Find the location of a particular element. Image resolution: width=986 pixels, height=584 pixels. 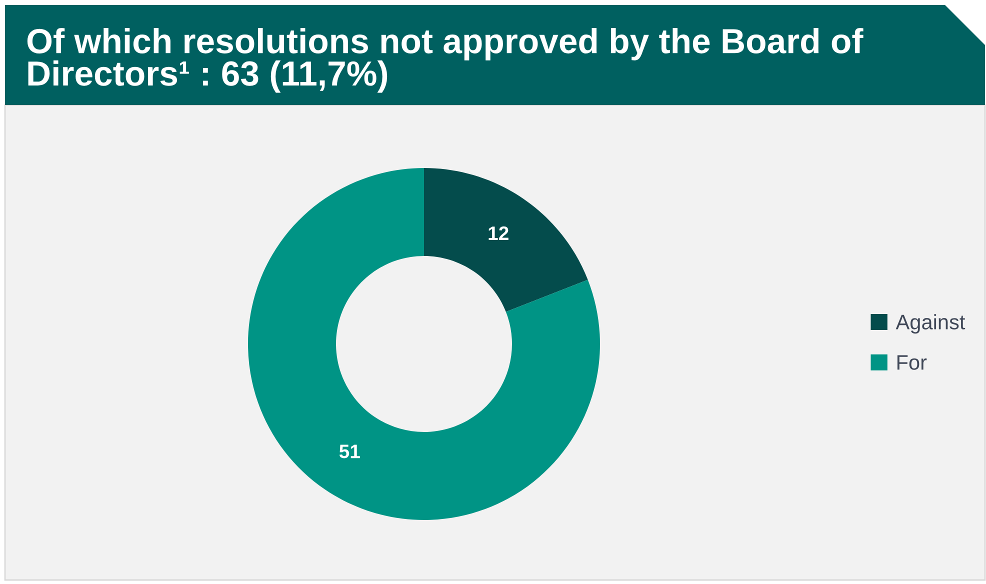

chart-title: Of which resolutions not approved by the Board of Directors¹ : 63 (11,7%) is located at coordinates (445, 60).